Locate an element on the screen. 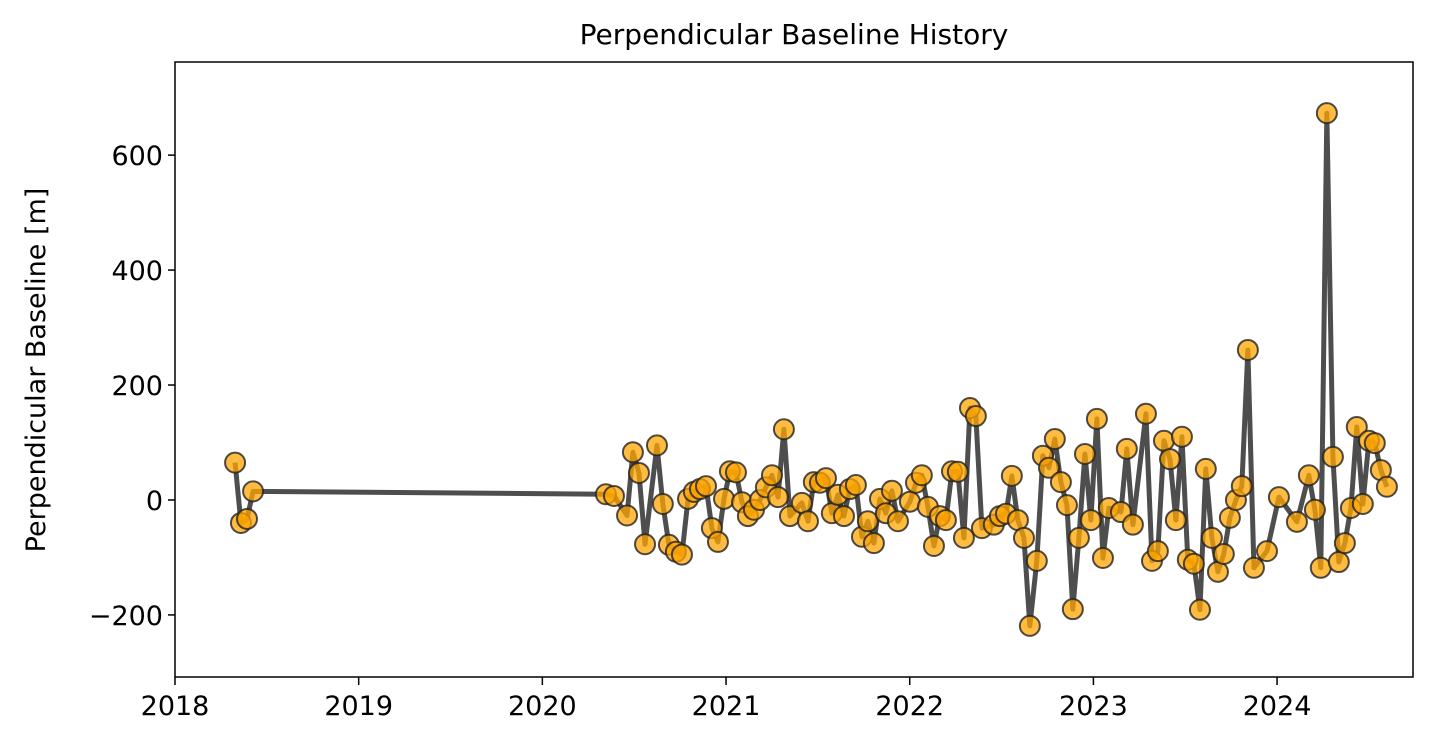 Image resolution: width=1435 pixels, height=750 pixels. y-axis-label: Perpendicular Baseline [m] is located at coordinates (36, 370).